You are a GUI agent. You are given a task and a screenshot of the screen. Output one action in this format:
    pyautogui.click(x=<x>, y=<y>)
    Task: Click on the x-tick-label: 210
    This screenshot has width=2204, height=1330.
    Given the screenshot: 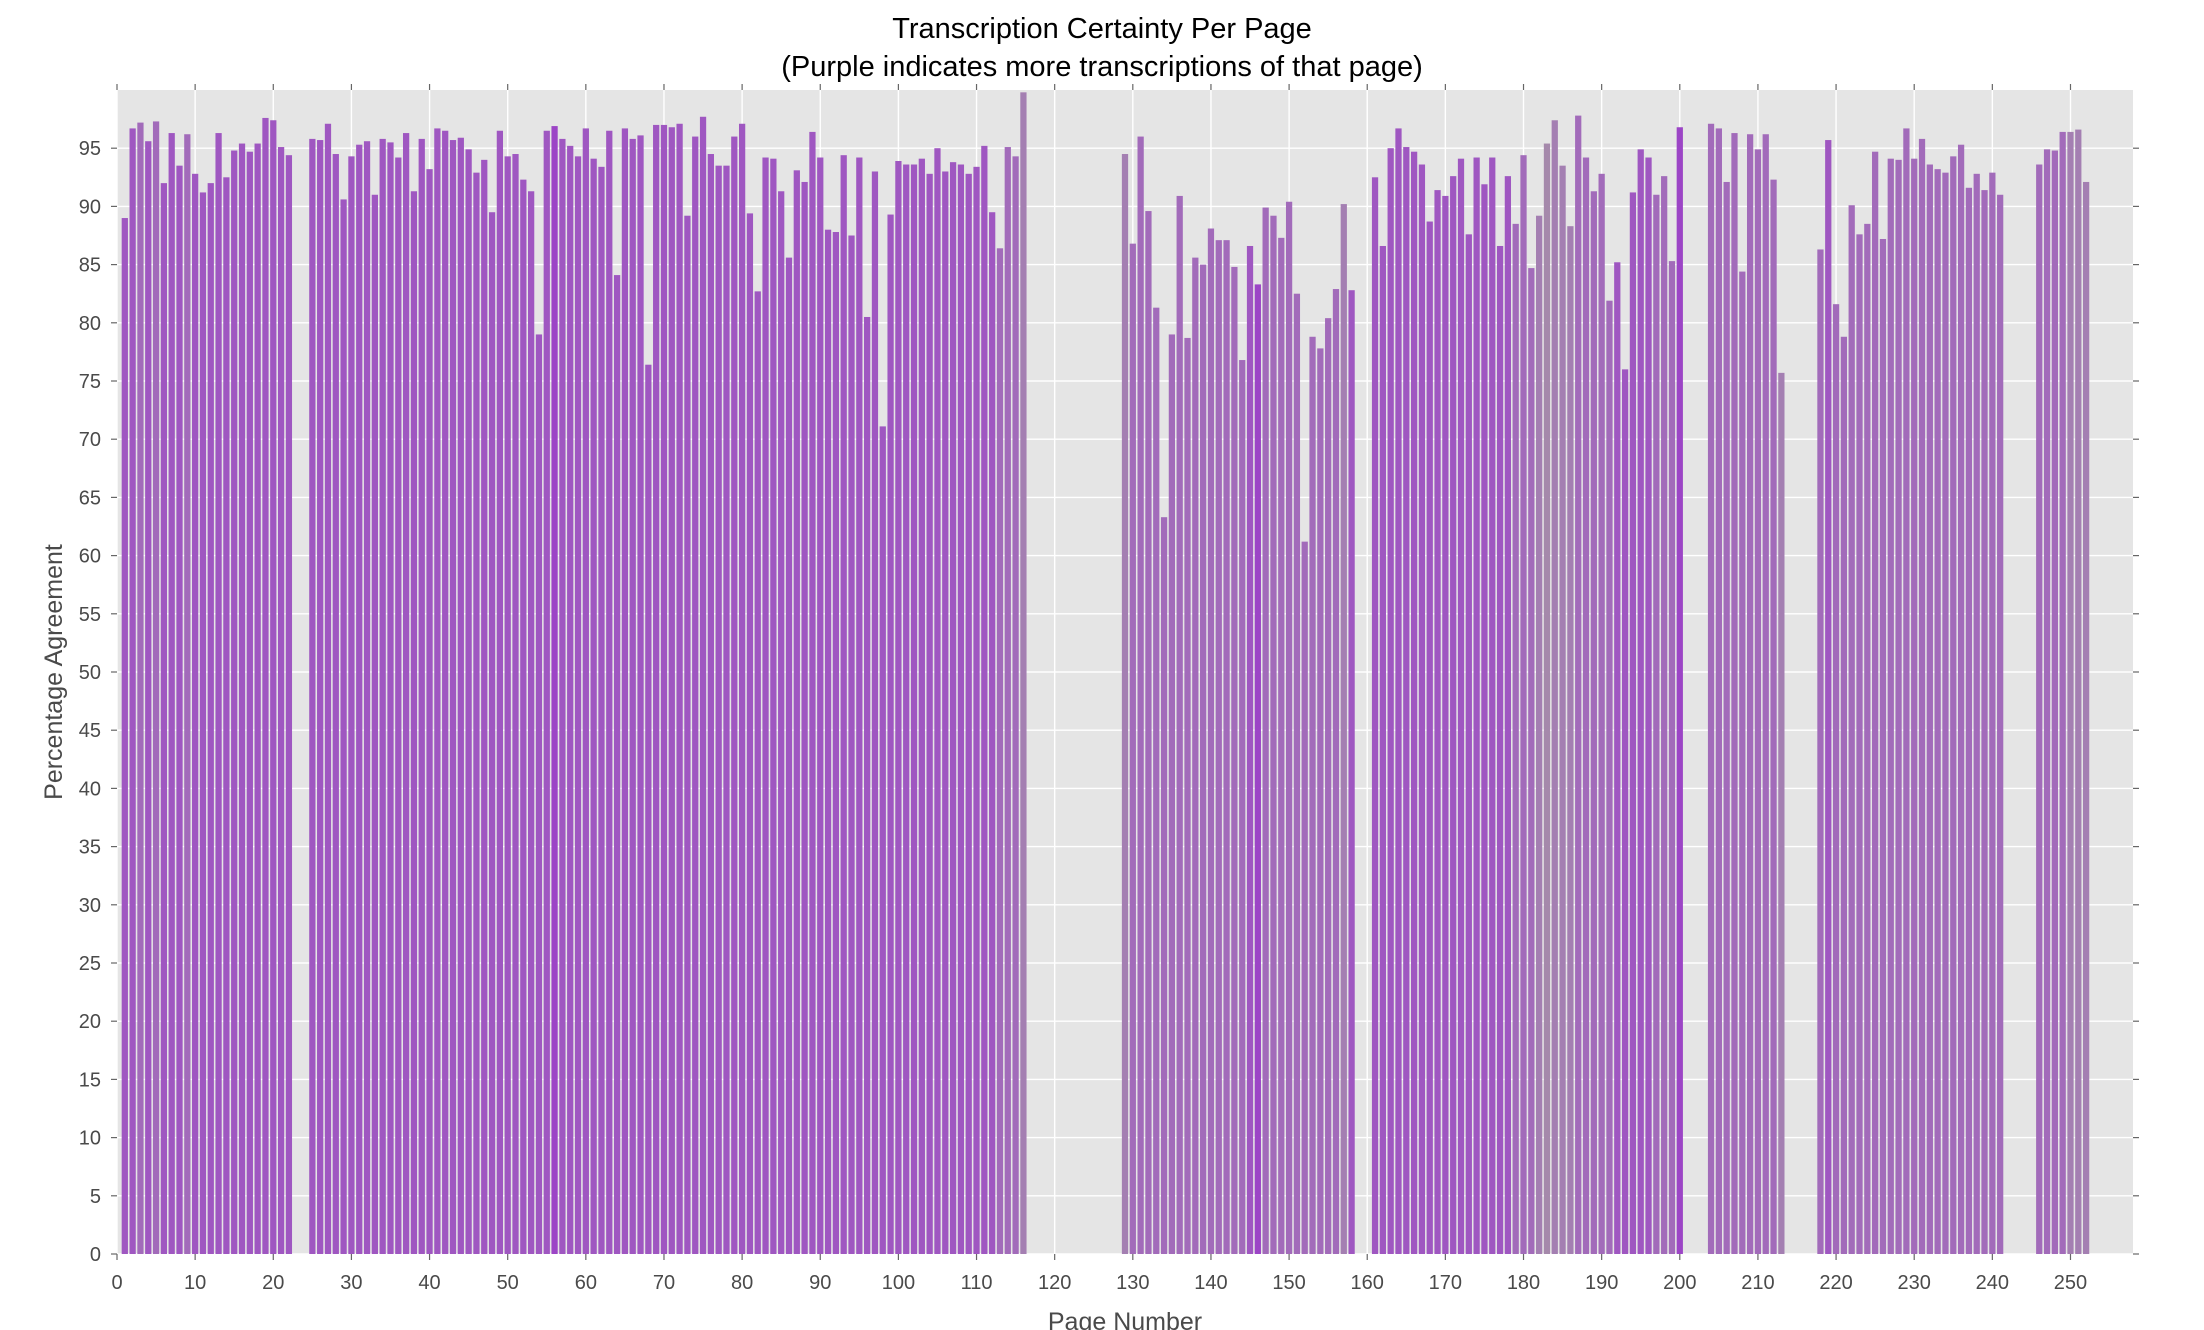 What is the action you would take?
    pyautogui.click(x=1757, y=1283)
    